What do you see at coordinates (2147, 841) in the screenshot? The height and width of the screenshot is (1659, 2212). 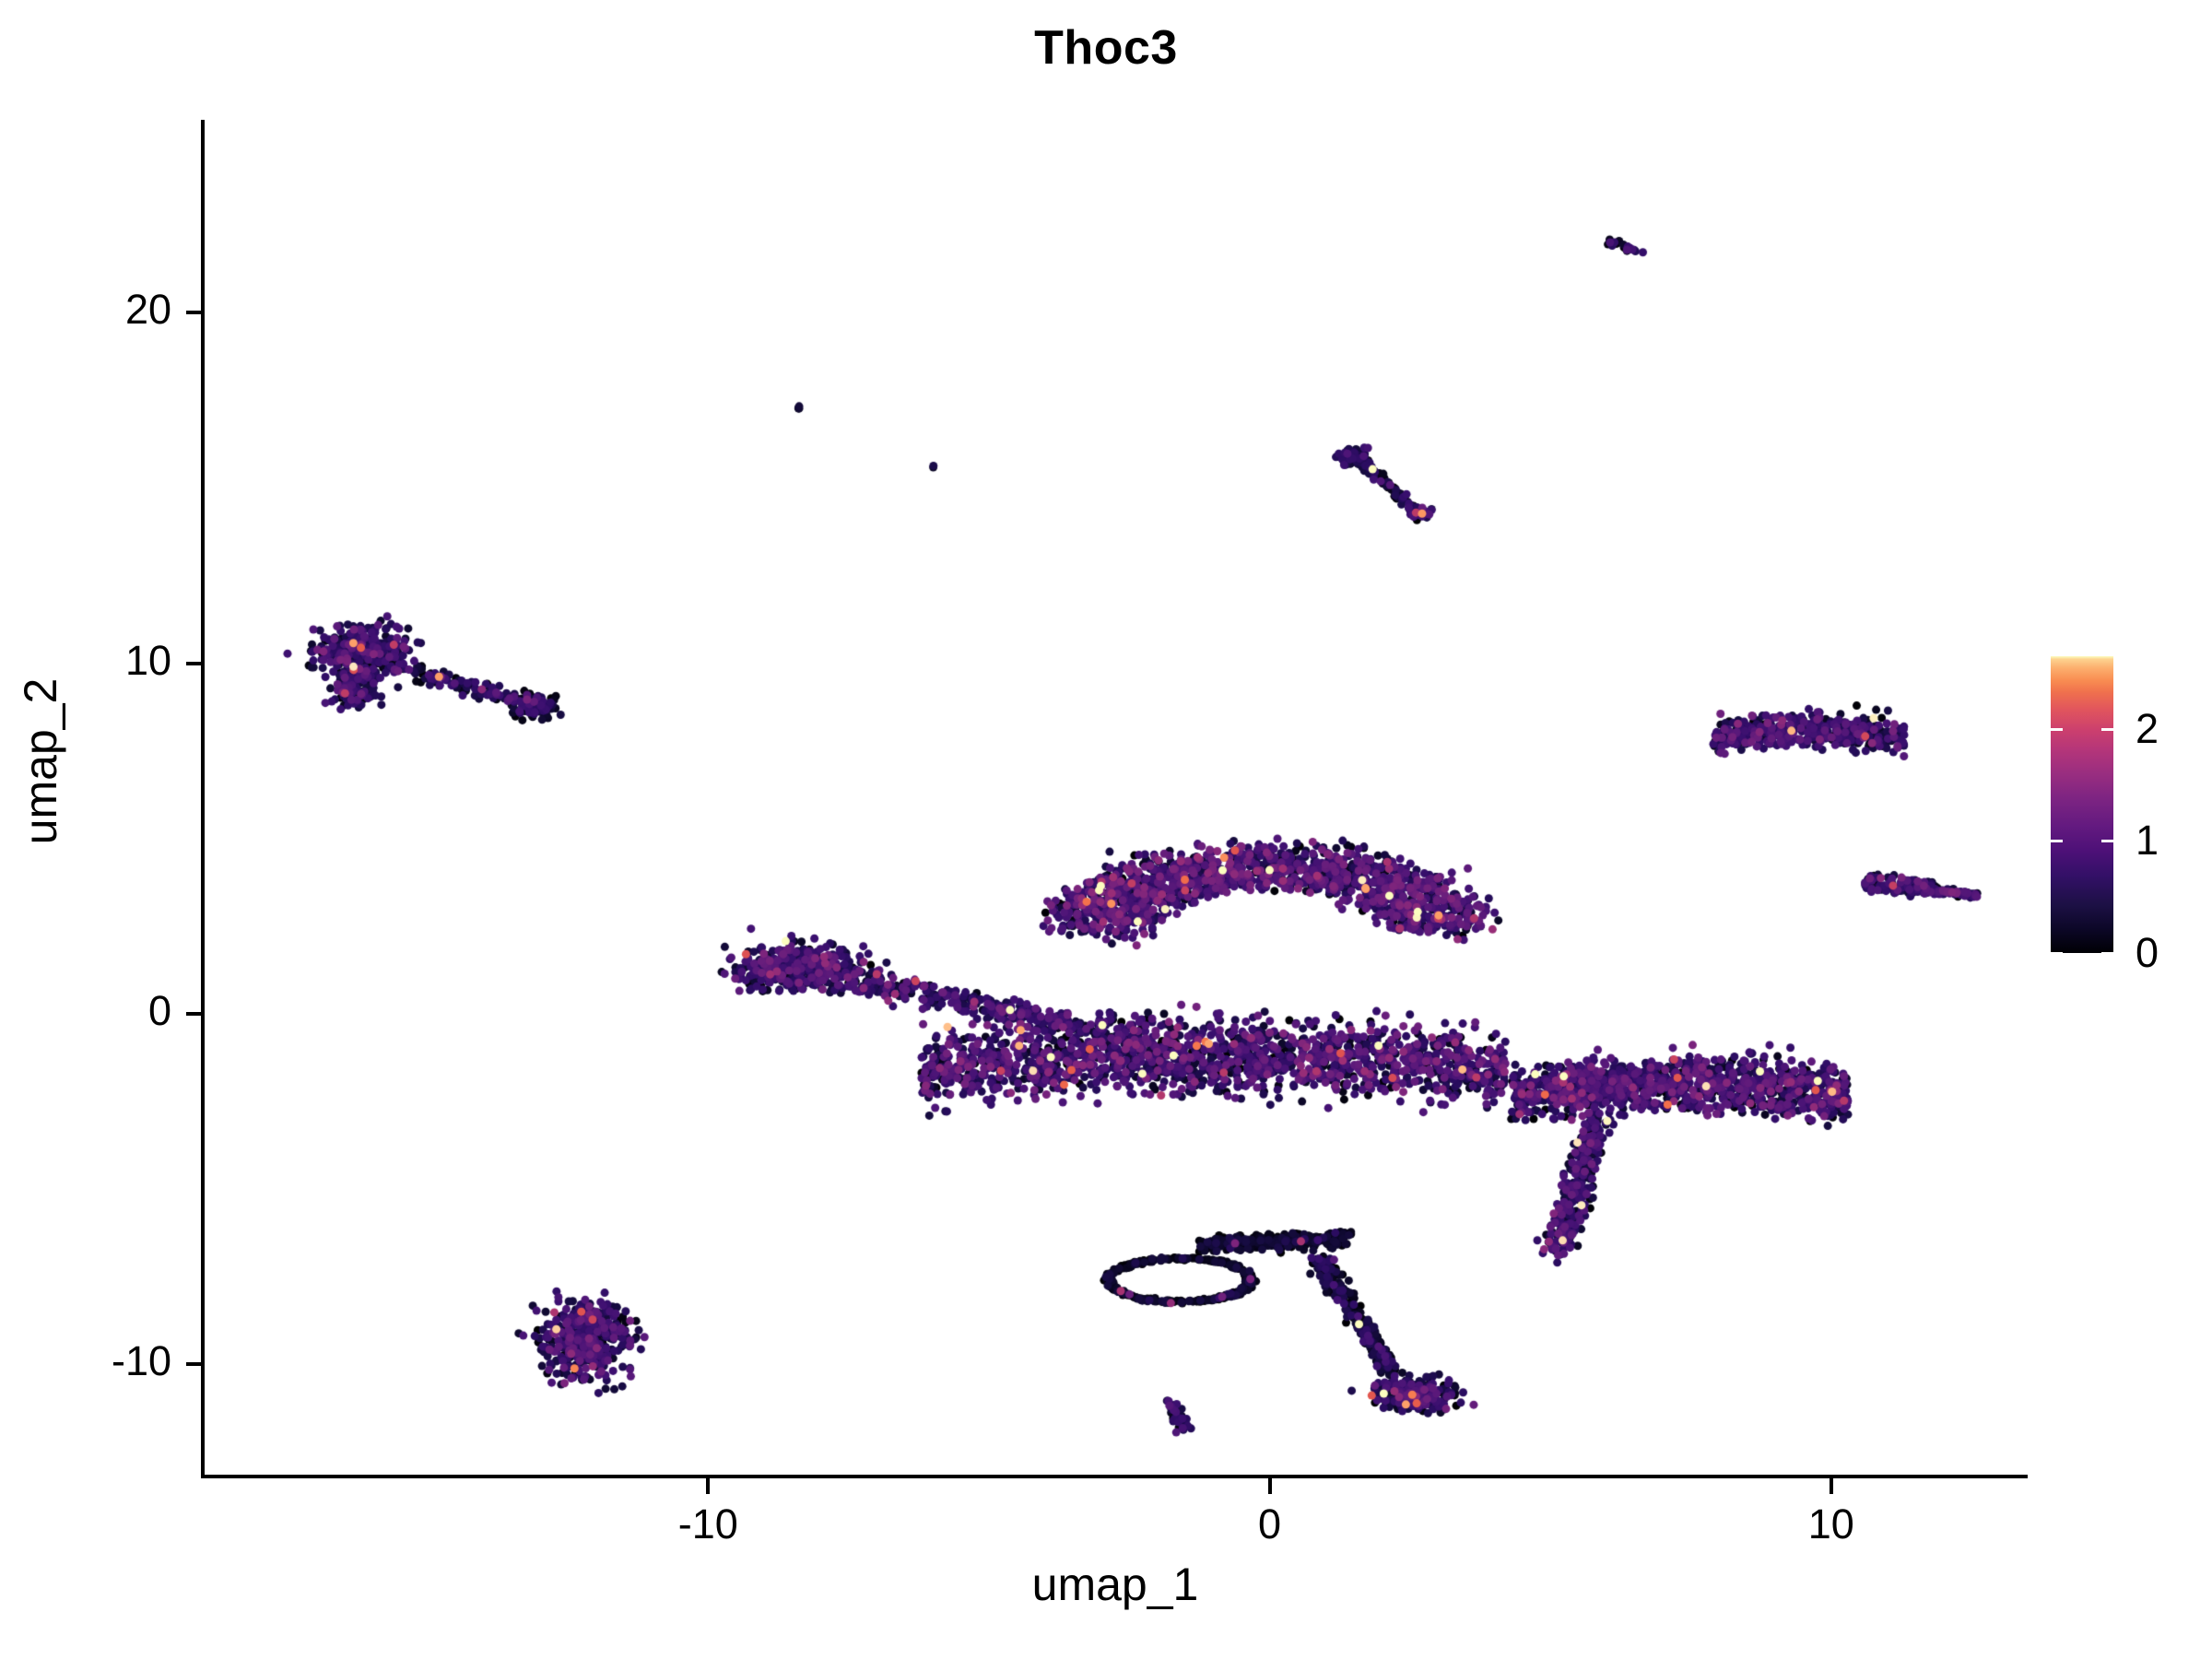 I see `colorbar-tick-label: 1` at bounding box center [2147, 841].